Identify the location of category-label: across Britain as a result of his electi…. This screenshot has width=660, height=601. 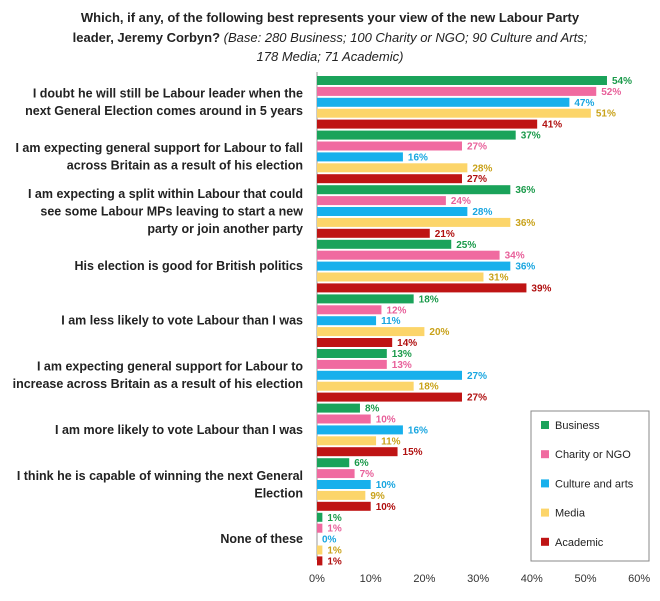
(185, 166).